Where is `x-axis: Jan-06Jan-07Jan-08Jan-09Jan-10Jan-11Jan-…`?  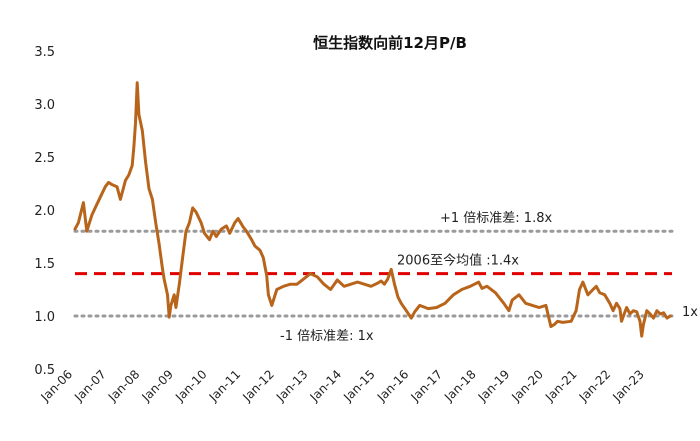
x-axis: Jan-06Jan-07Jan-08Jan-09Jan-10Jan-11Jan-… is located at coordinates (342, 386).